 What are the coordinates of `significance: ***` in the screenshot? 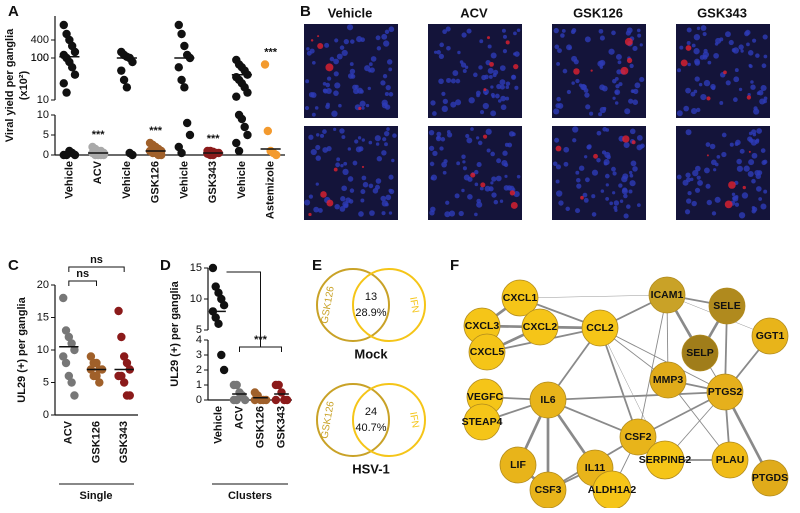 It's located at (156, 131).